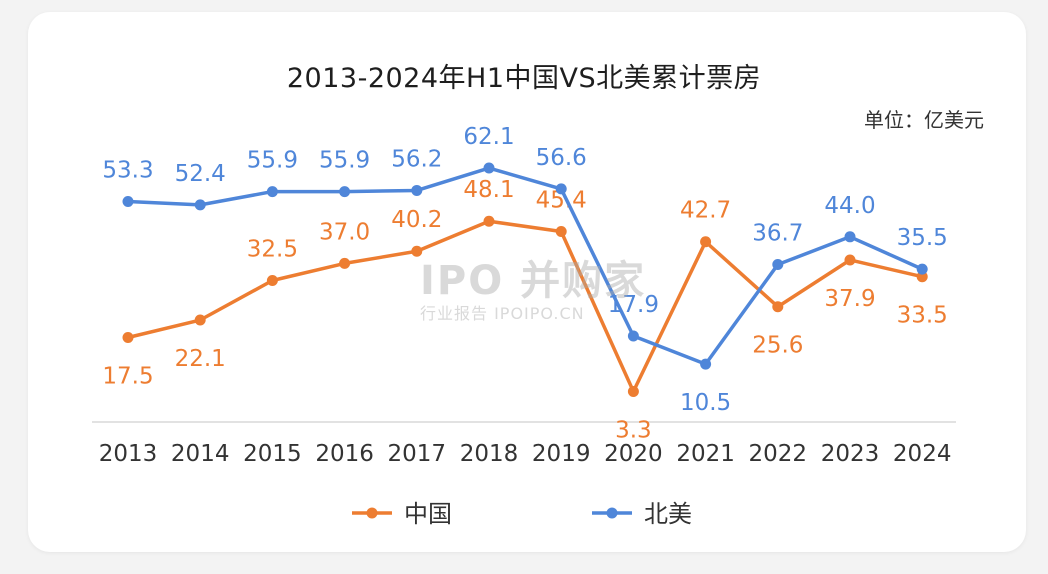  What do you see at coordinates (922, 454) in the screenshot?
I see `x-tick-label: 2024` at bounding box center [922, 454].